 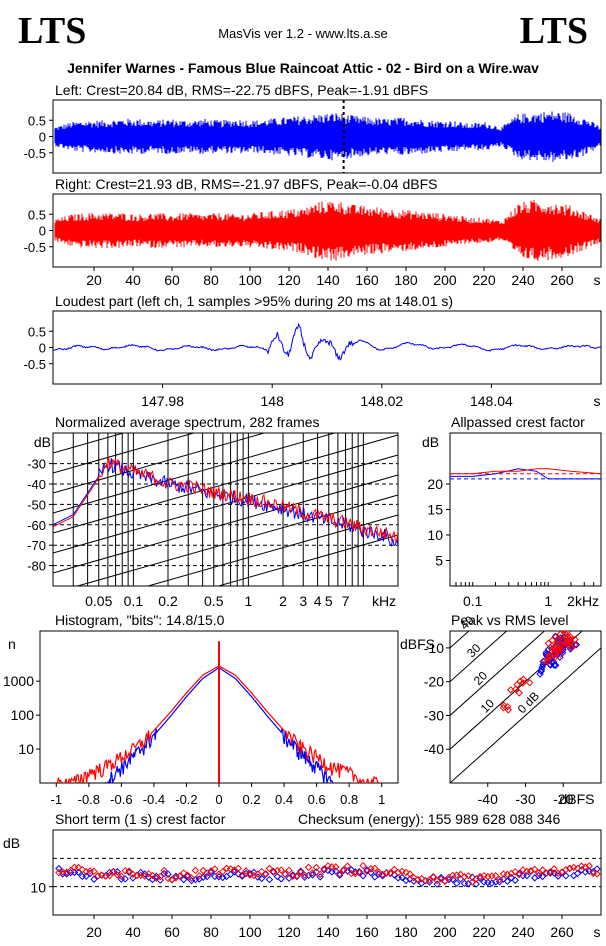 I want to click on loudest-xtick: 148.04, so click(x=491, y=401).